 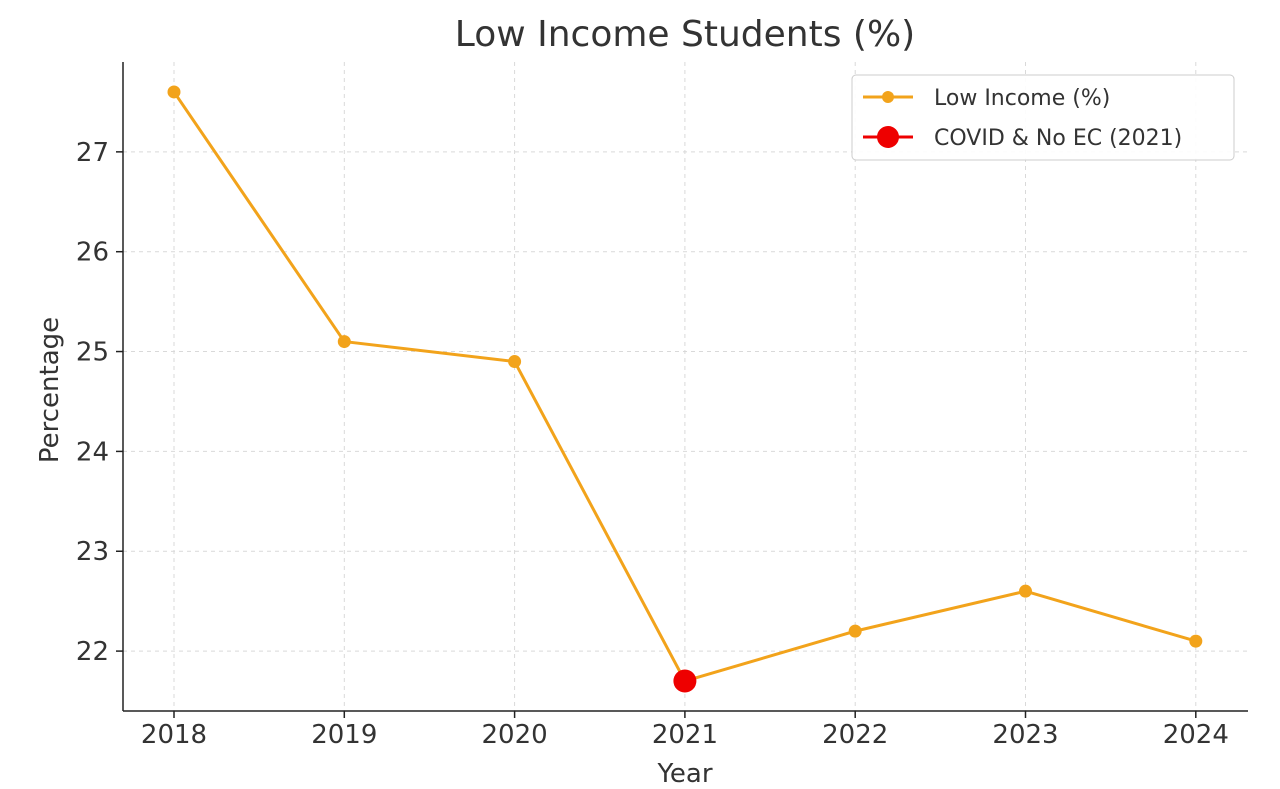 What do you see at coordinates (515, 735) in the screenshot?
I see `x-tick-label: 2020` at bounding box center [515, 735].